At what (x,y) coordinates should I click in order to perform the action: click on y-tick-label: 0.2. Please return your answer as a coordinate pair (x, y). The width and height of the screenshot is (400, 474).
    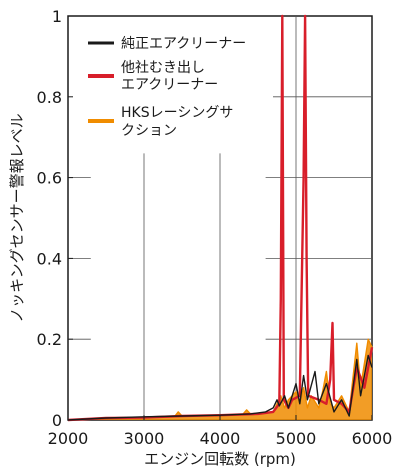
    Looking at the image, I should click on (49, 339).